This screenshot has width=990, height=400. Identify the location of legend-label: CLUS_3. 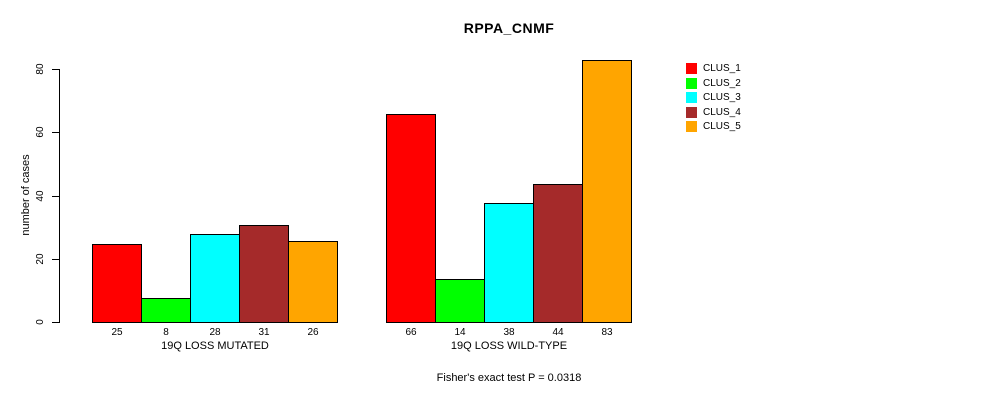
(722, 97).